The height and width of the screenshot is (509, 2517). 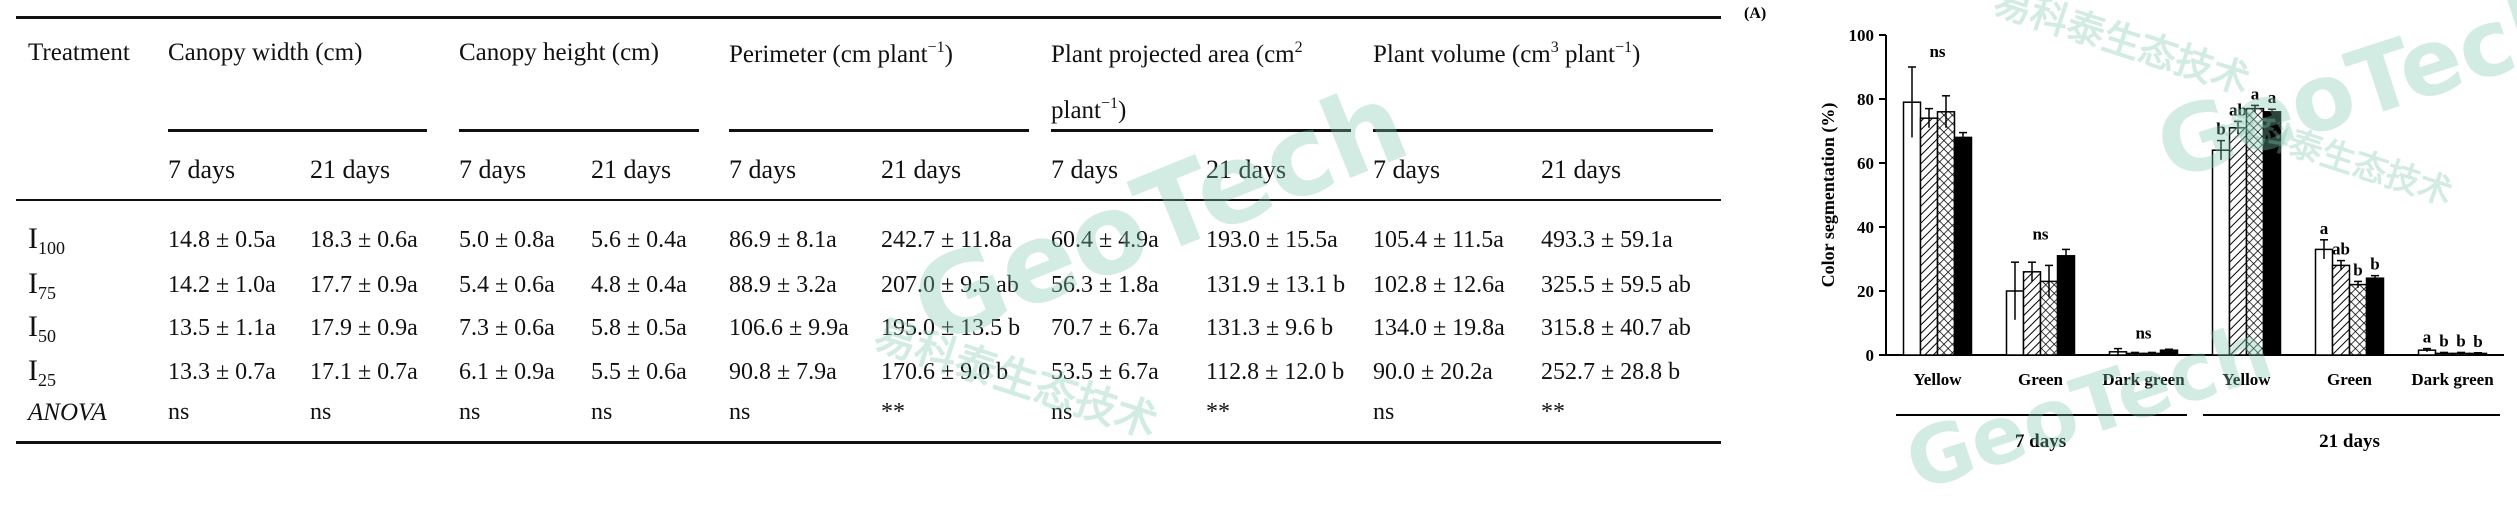 I want to click on header-canopy-height: Canopy height (cm), so click(x=559, y=52).